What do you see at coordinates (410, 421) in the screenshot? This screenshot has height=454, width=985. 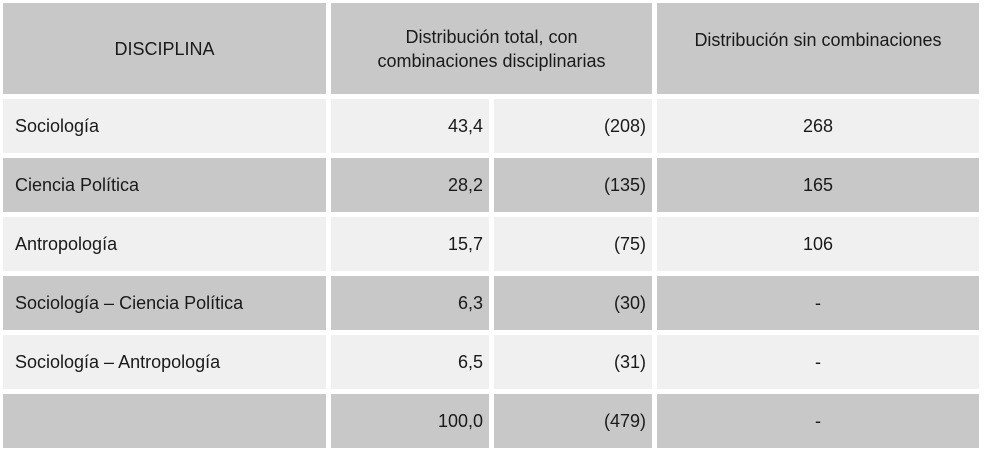 I see `row-total-percent: 100,0` at bounding box center [410, 421].